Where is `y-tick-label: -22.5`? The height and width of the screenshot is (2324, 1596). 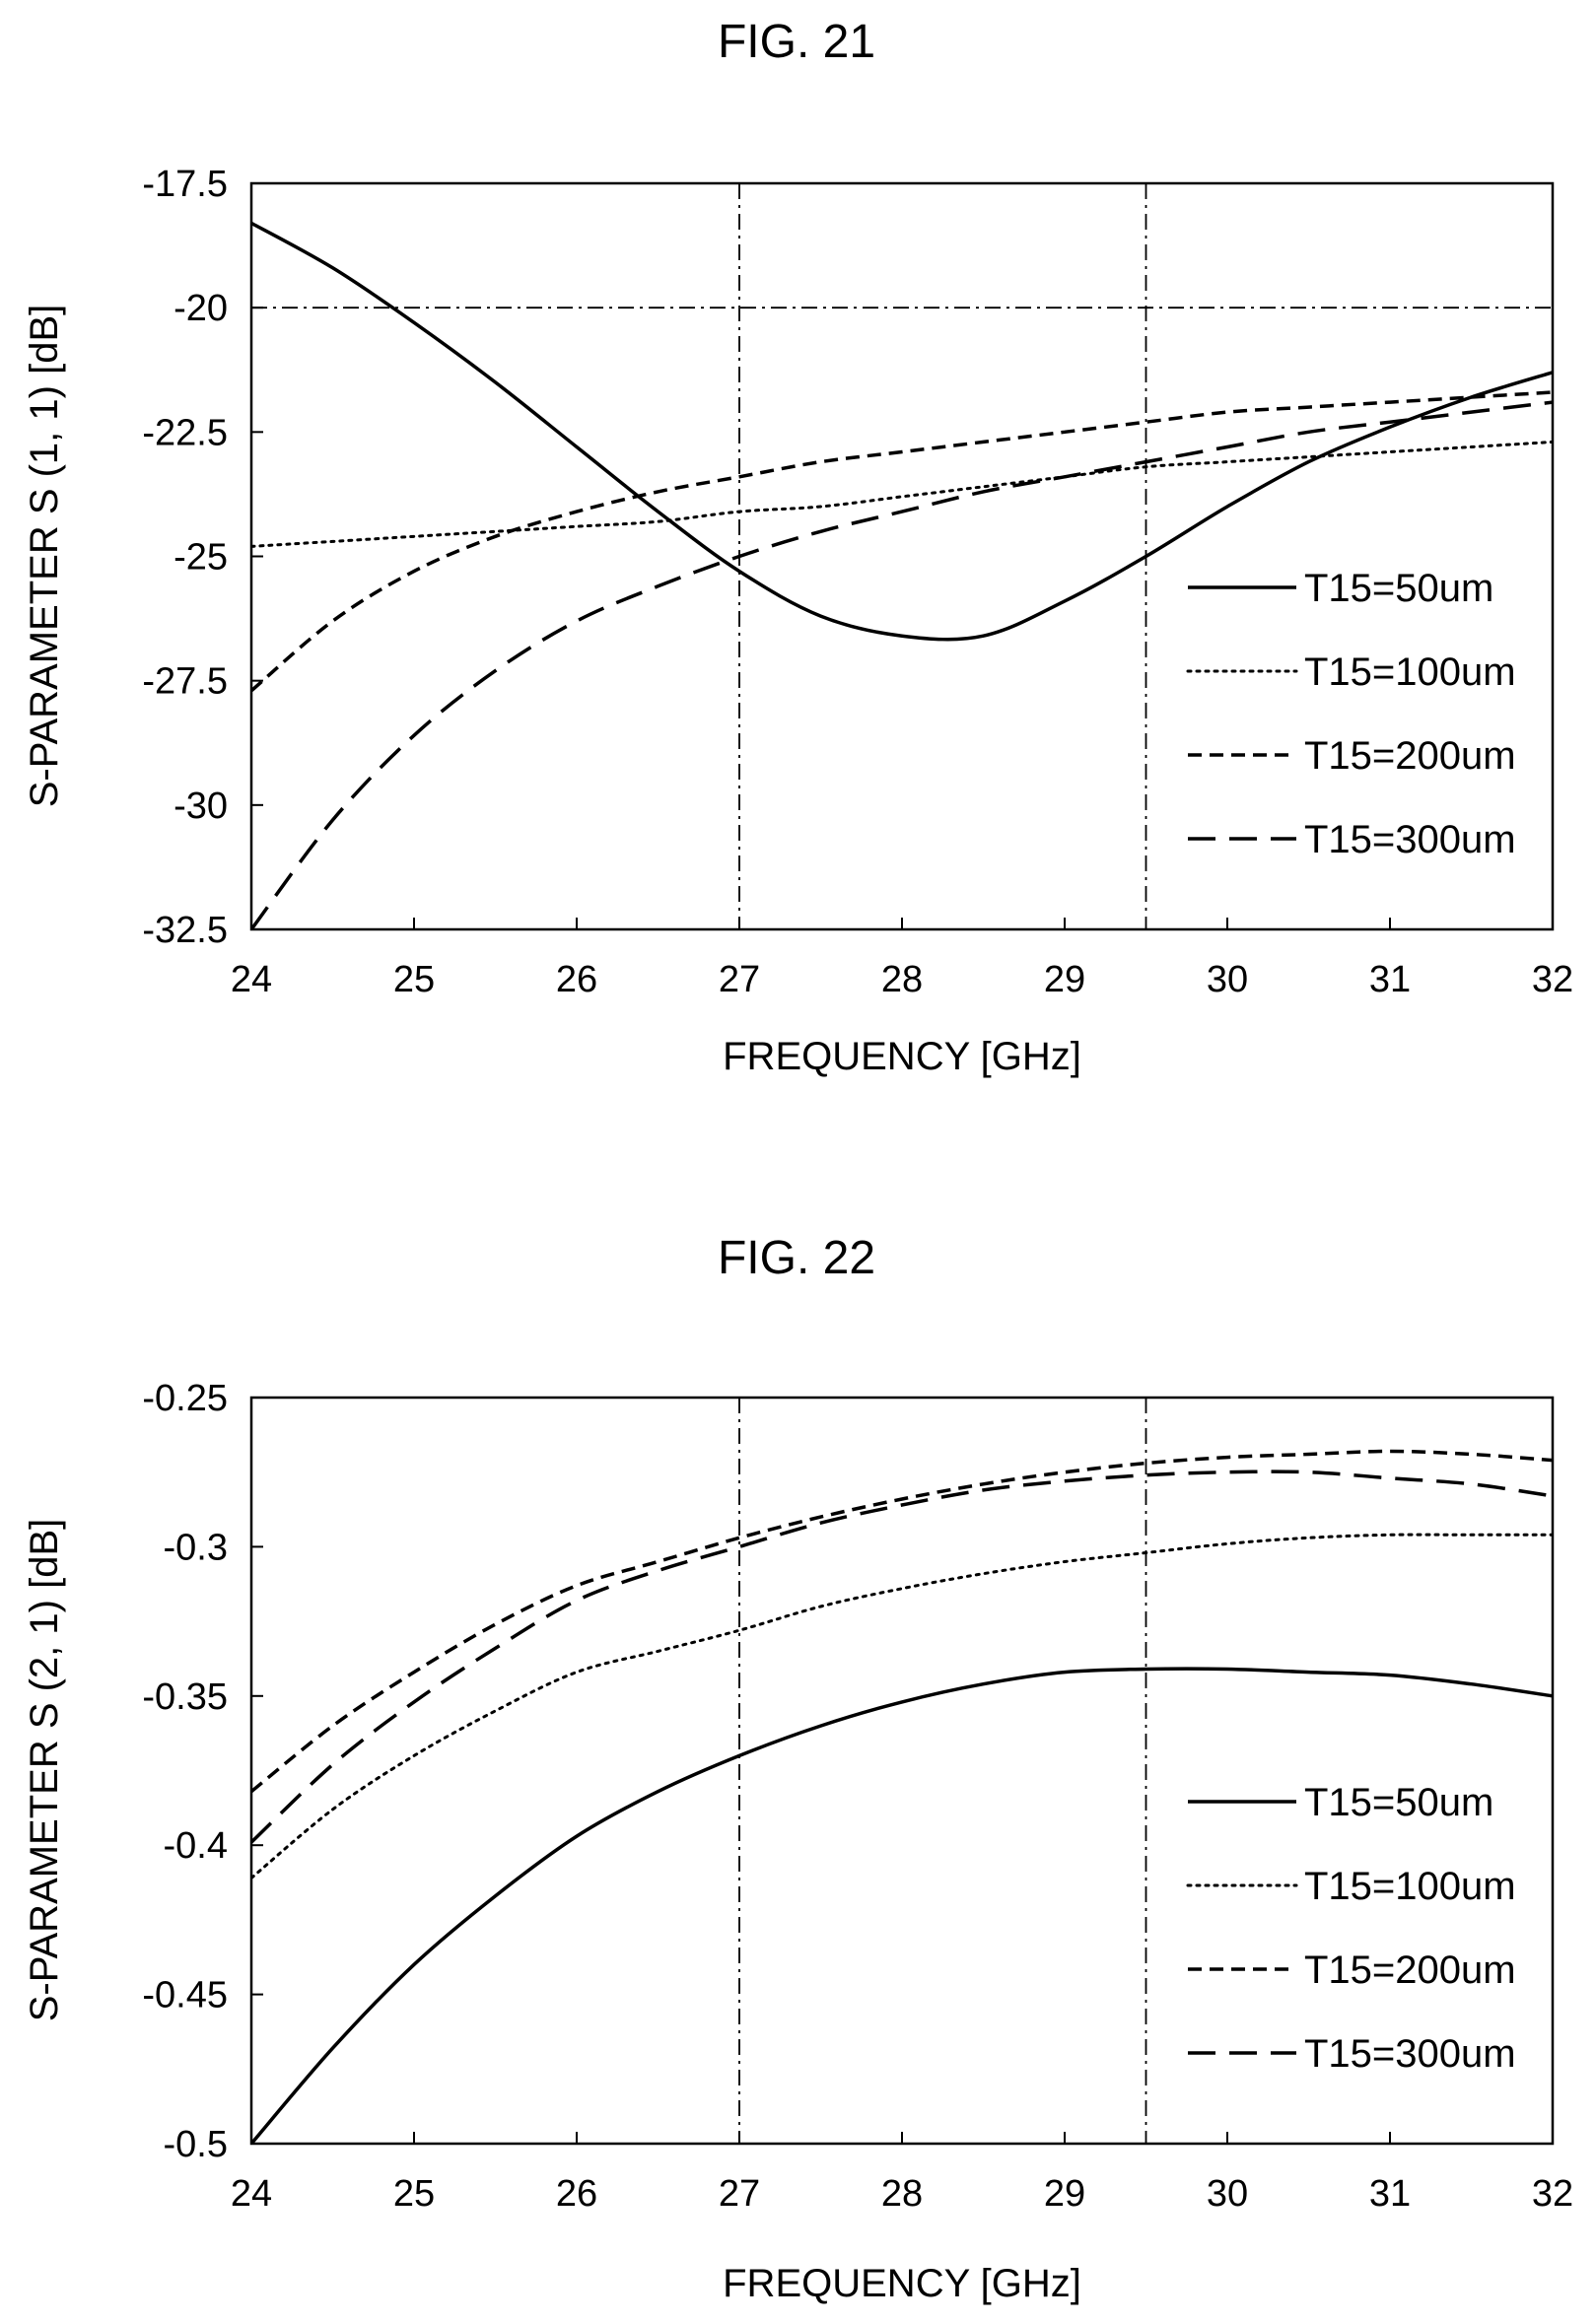
y-tick-label: -22.5 is located at coordinates (185, 433).